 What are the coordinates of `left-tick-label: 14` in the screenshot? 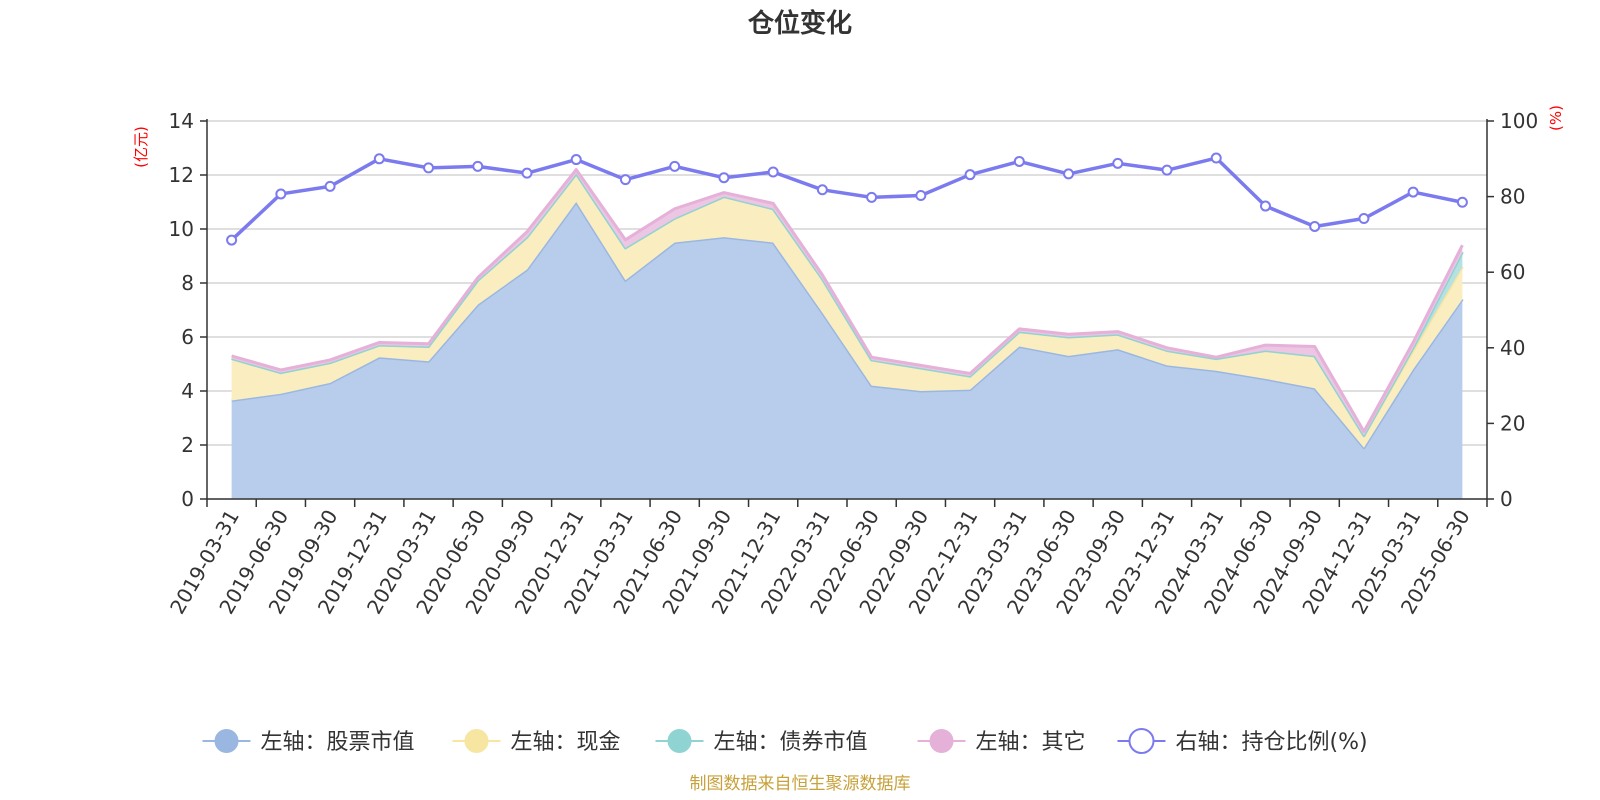 It's located at (181, 121).